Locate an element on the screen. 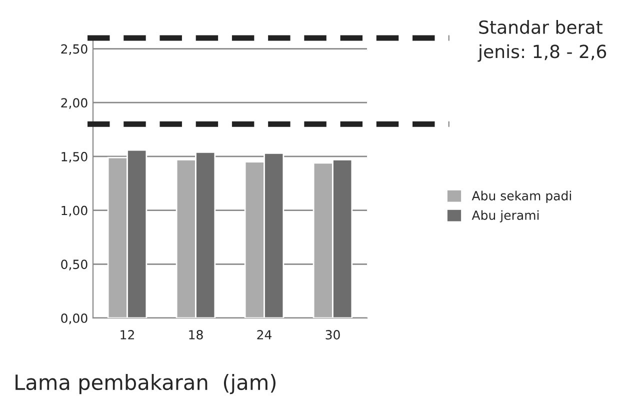  legend-label: Abu sekam padi is located at coordinates (521, 196).